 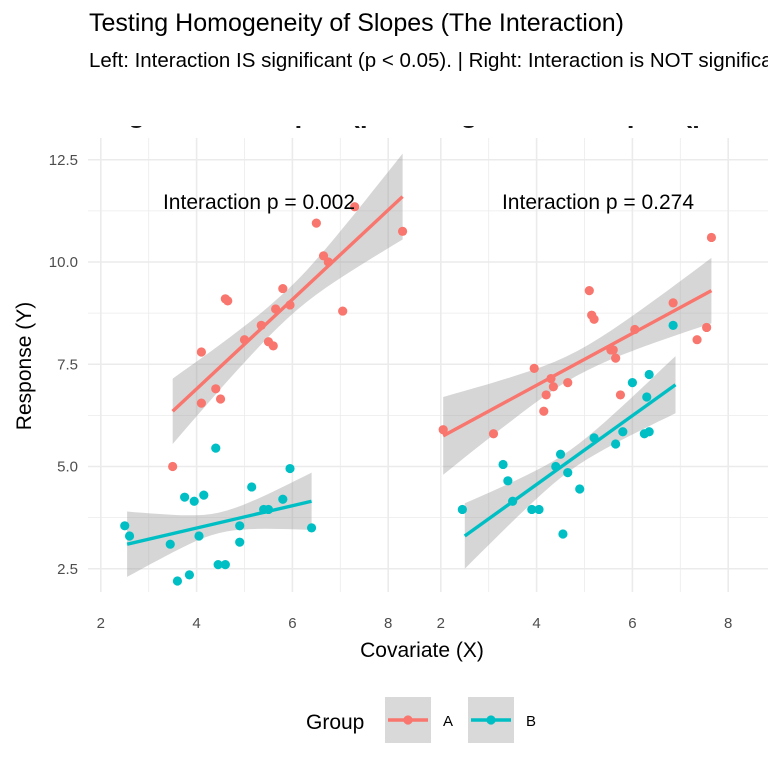 What do you see at coordinates (24, 366) in the screenshot?
I see `y-axis-label: Response (Y)` at bounding box center [24, 366].